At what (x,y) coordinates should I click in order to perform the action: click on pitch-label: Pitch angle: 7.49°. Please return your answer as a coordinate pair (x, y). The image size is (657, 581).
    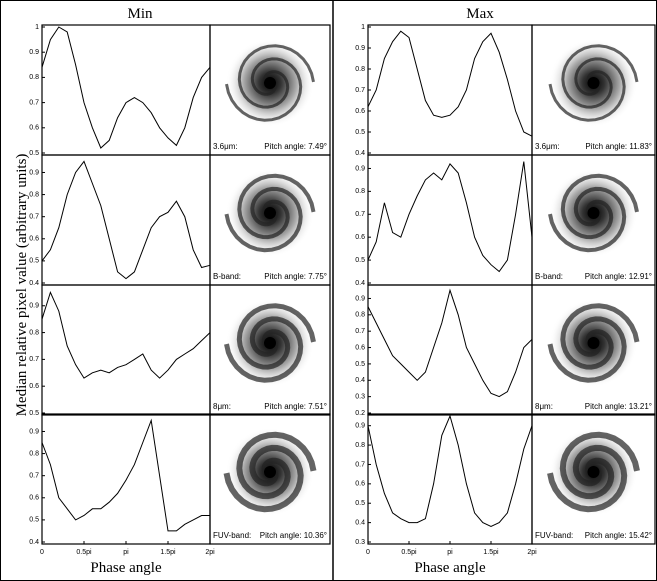
    Looking at the image, I should click on (295, 146).